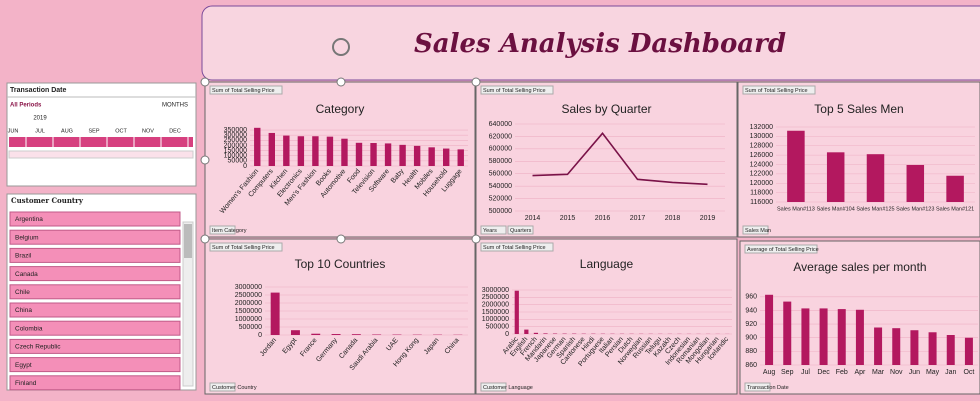  What do you see at coordinates (768, 388) in the screenshot?
I see `field-button-label: Transaction Date` at bounding box center [768, 388].